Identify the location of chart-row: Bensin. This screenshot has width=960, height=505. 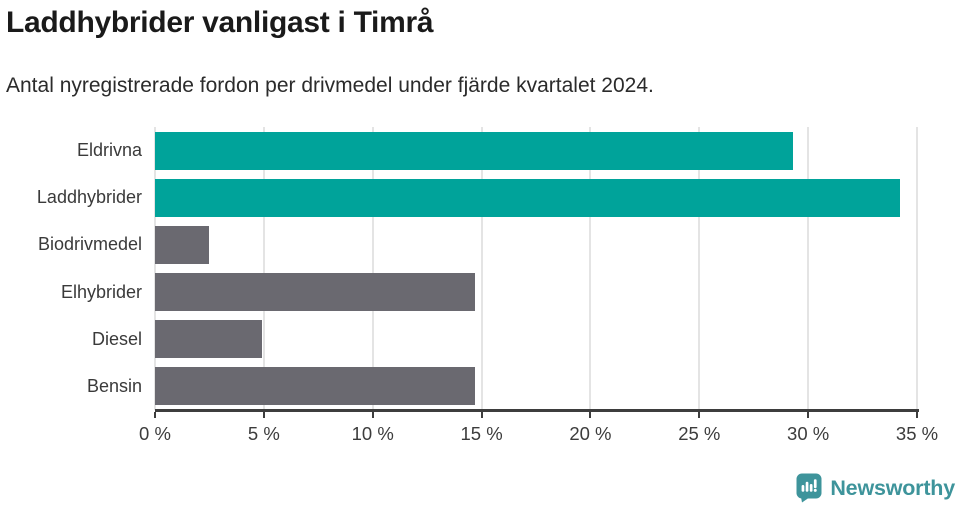
(502, 386).